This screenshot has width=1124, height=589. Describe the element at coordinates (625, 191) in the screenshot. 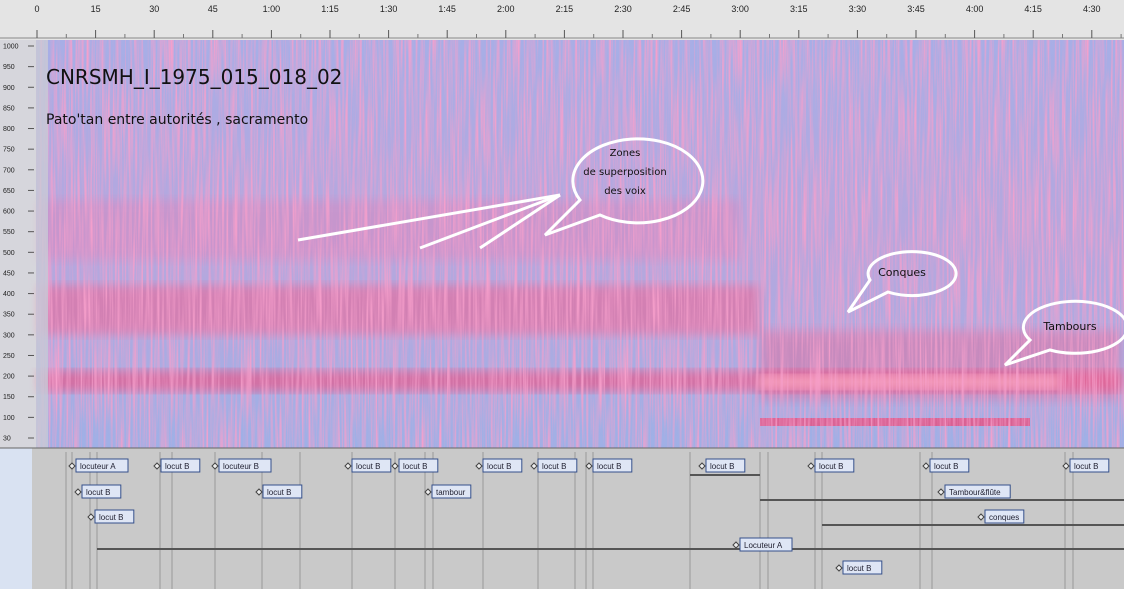

I see `annotation-text: des voix` at that location.